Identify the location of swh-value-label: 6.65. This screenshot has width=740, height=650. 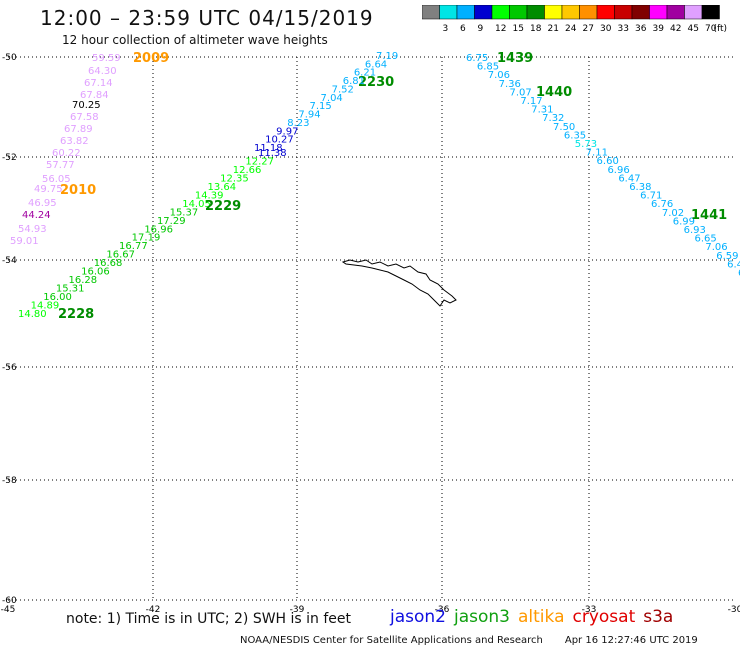
(705, 239).